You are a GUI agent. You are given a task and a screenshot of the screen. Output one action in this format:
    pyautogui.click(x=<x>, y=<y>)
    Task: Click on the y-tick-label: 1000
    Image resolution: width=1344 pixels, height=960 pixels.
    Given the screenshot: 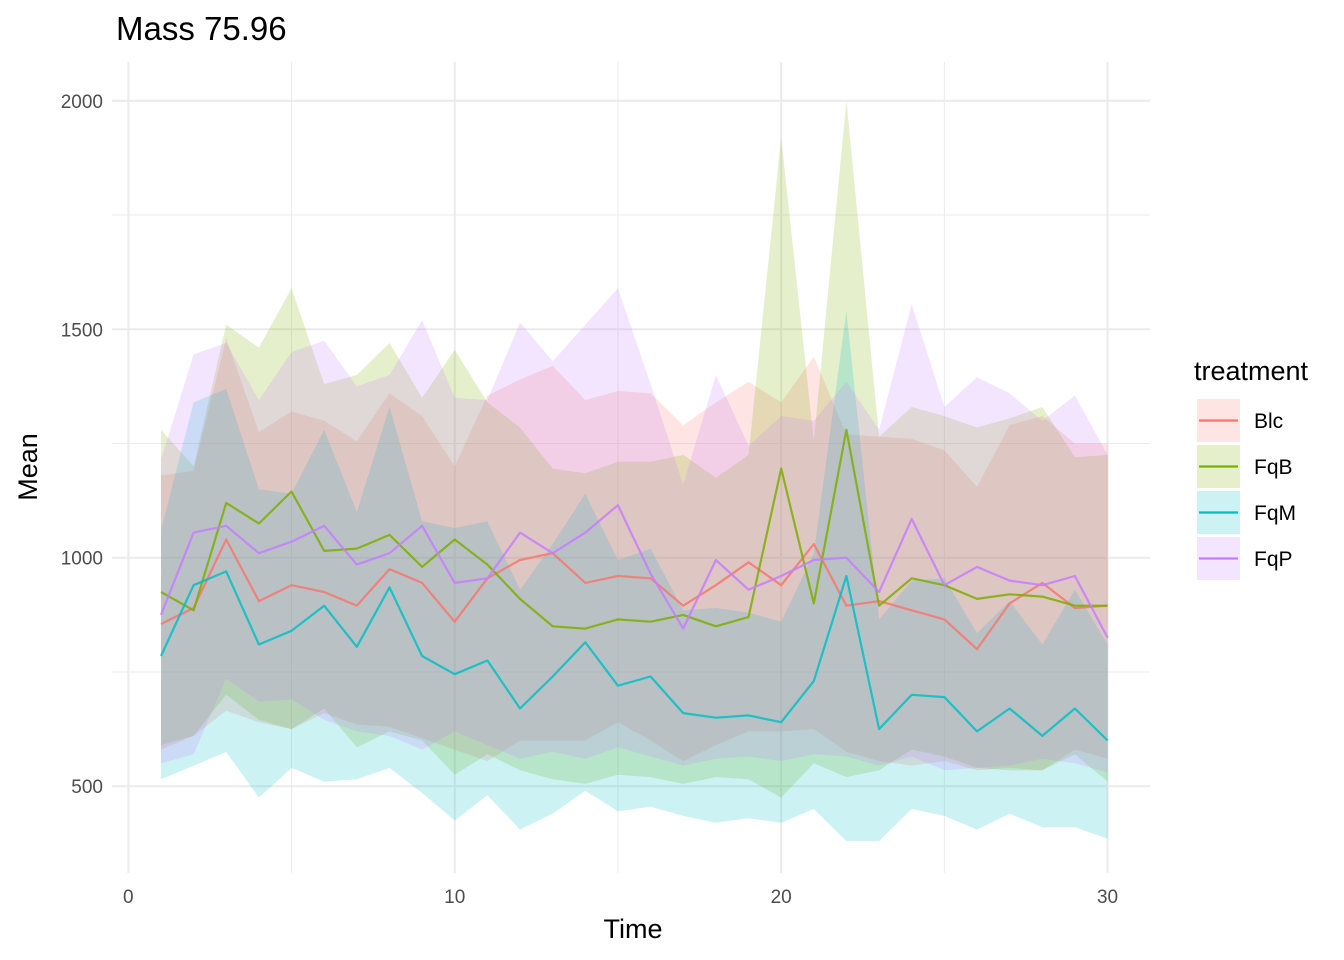 What is the action you would take?
    pyautogui.click(x=82, y=559)
    